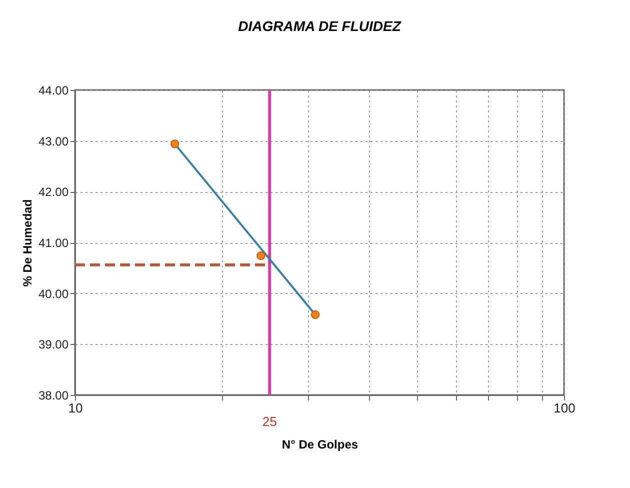  I want to click on chart-title: DIAGRAMA DE FLUIDEZ, so click(320, 26).